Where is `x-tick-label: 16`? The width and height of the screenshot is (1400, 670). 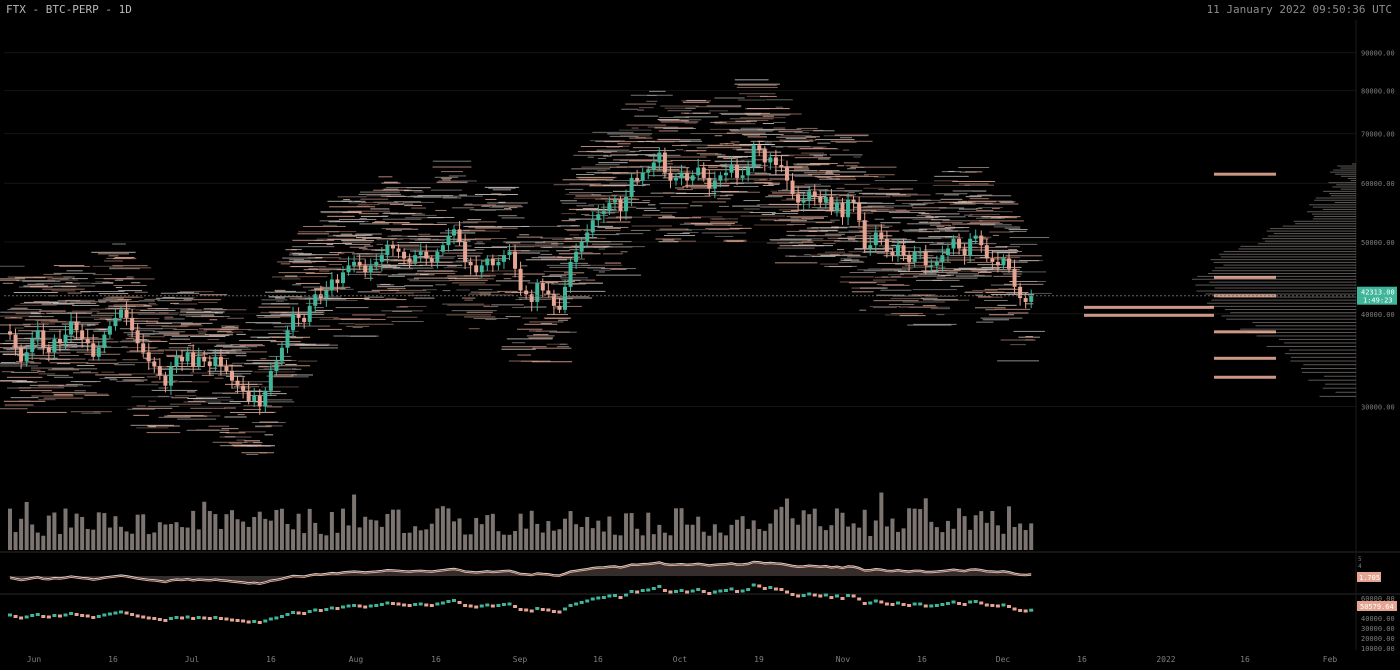 x-tick-label: 16 is located at coordinates (922, 659).